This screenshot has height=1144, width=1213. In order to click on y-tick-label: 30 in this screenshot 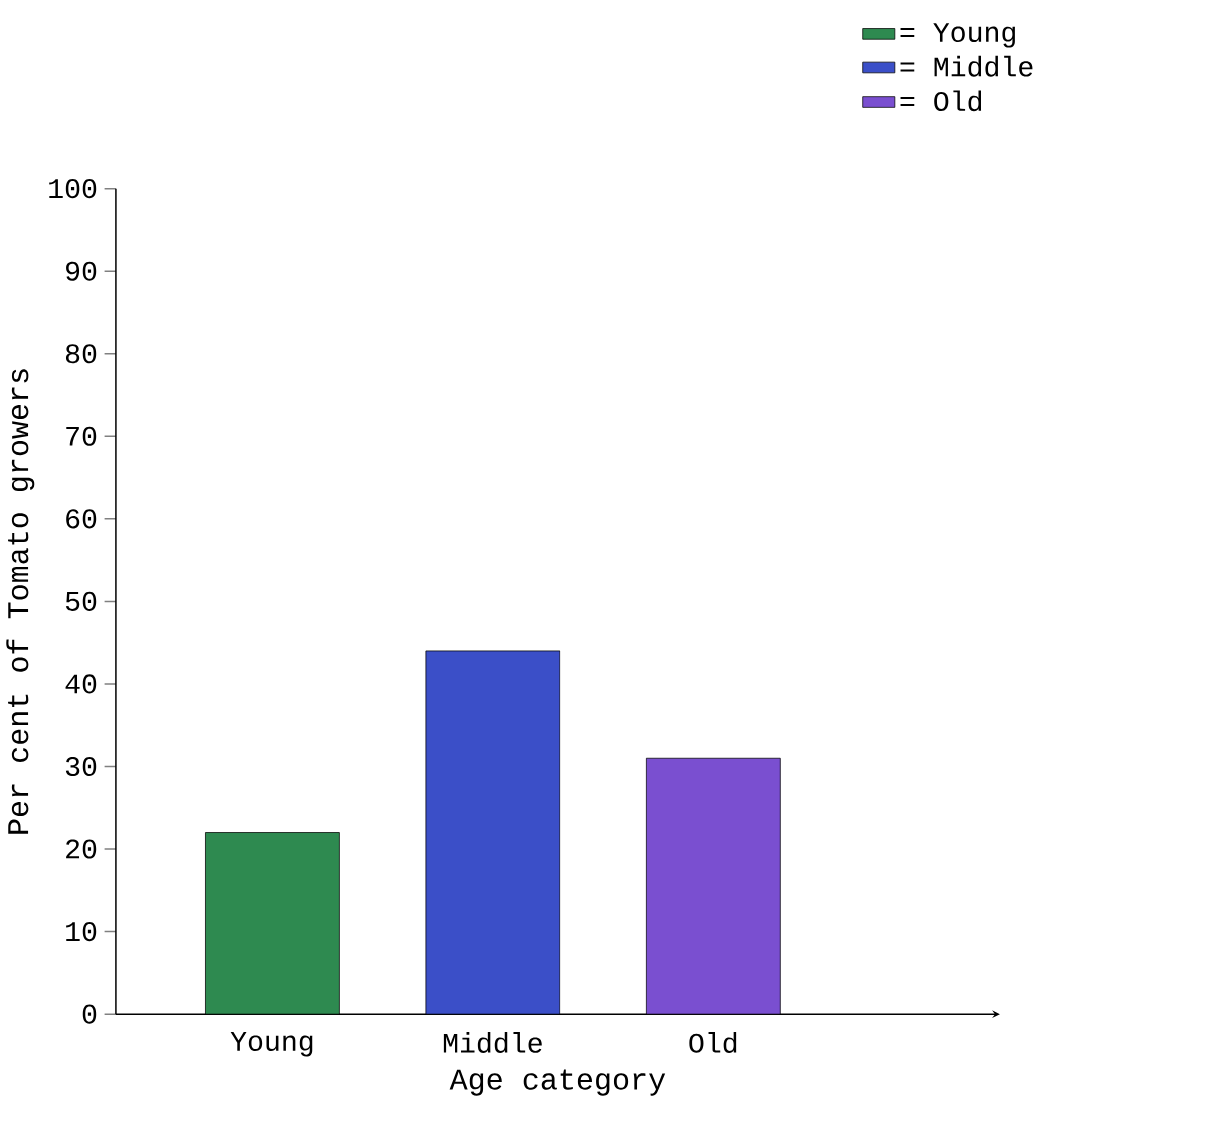, I will do `click(81, 766)`.